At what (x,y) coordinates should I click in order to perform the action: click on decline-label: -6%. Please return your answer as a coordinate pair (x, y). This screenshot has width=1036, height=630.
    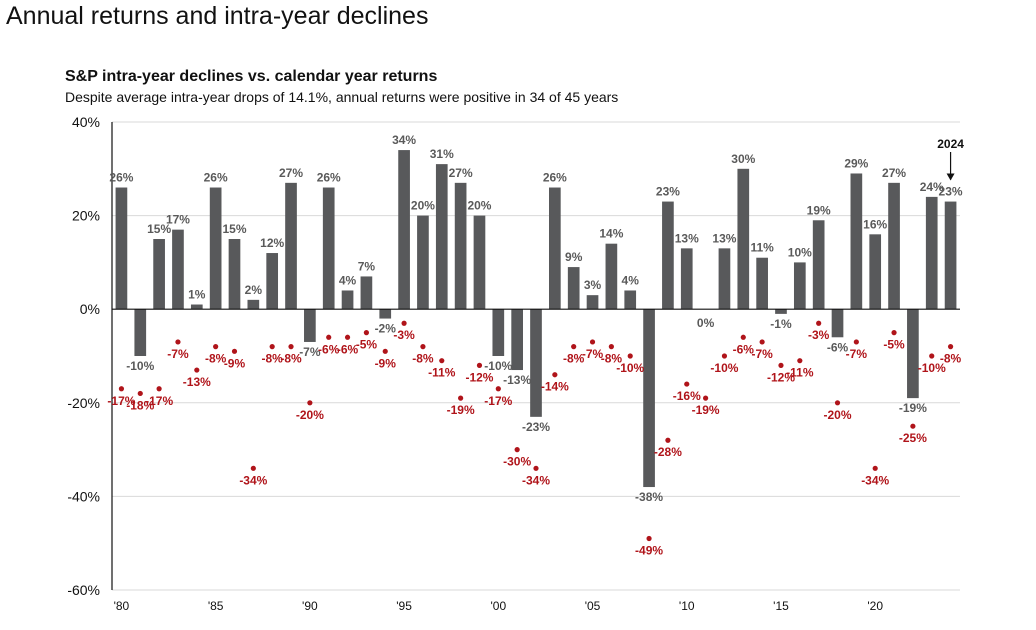
    Looking at the image, I should click on (329, 349).